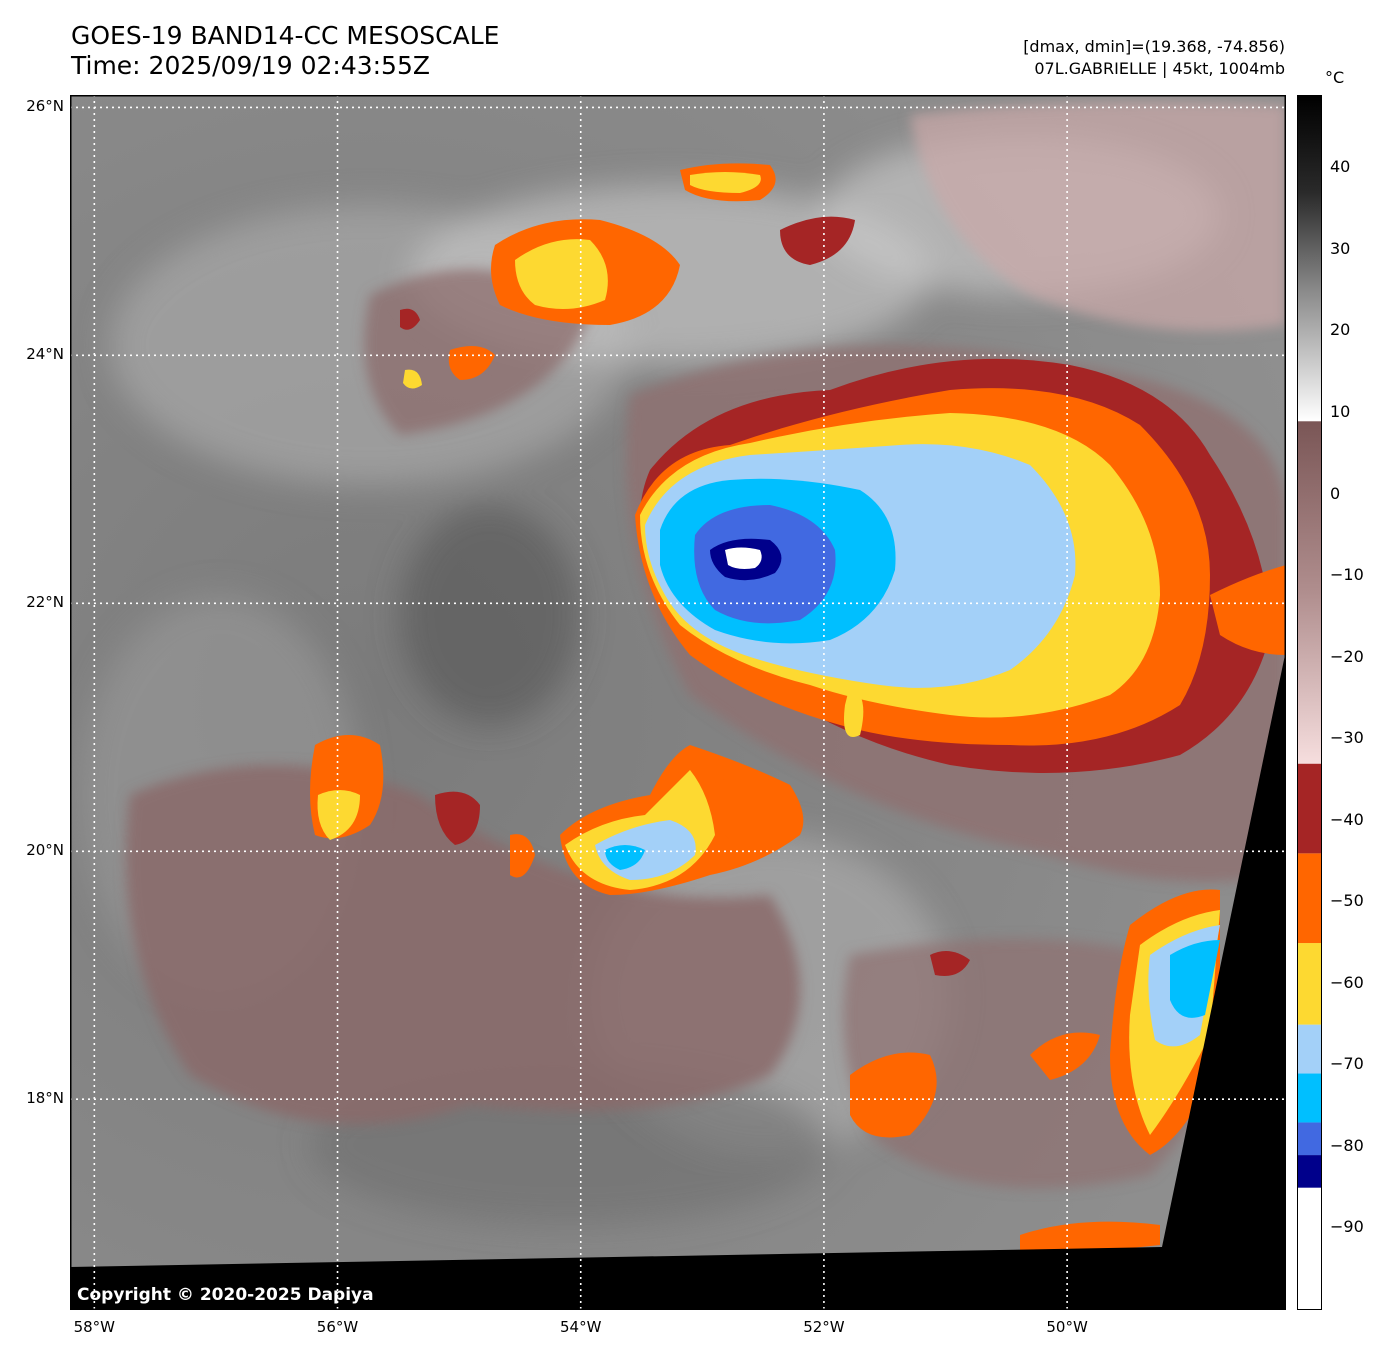  Describe the element at coordinates (1067, 1327) in the screenshot. I see `lon-label: 50°W` at that location.